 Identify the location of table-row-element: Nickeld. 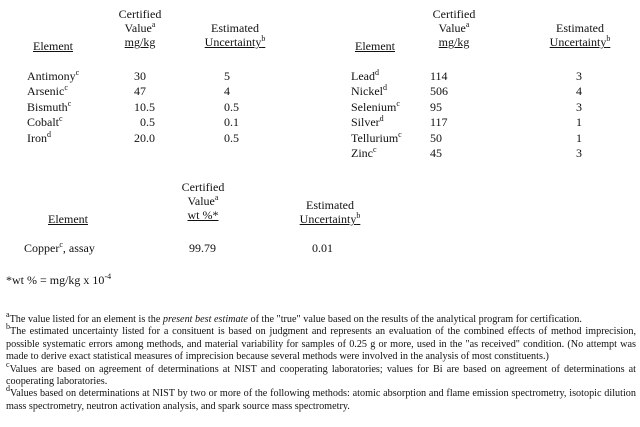
(369, 91).